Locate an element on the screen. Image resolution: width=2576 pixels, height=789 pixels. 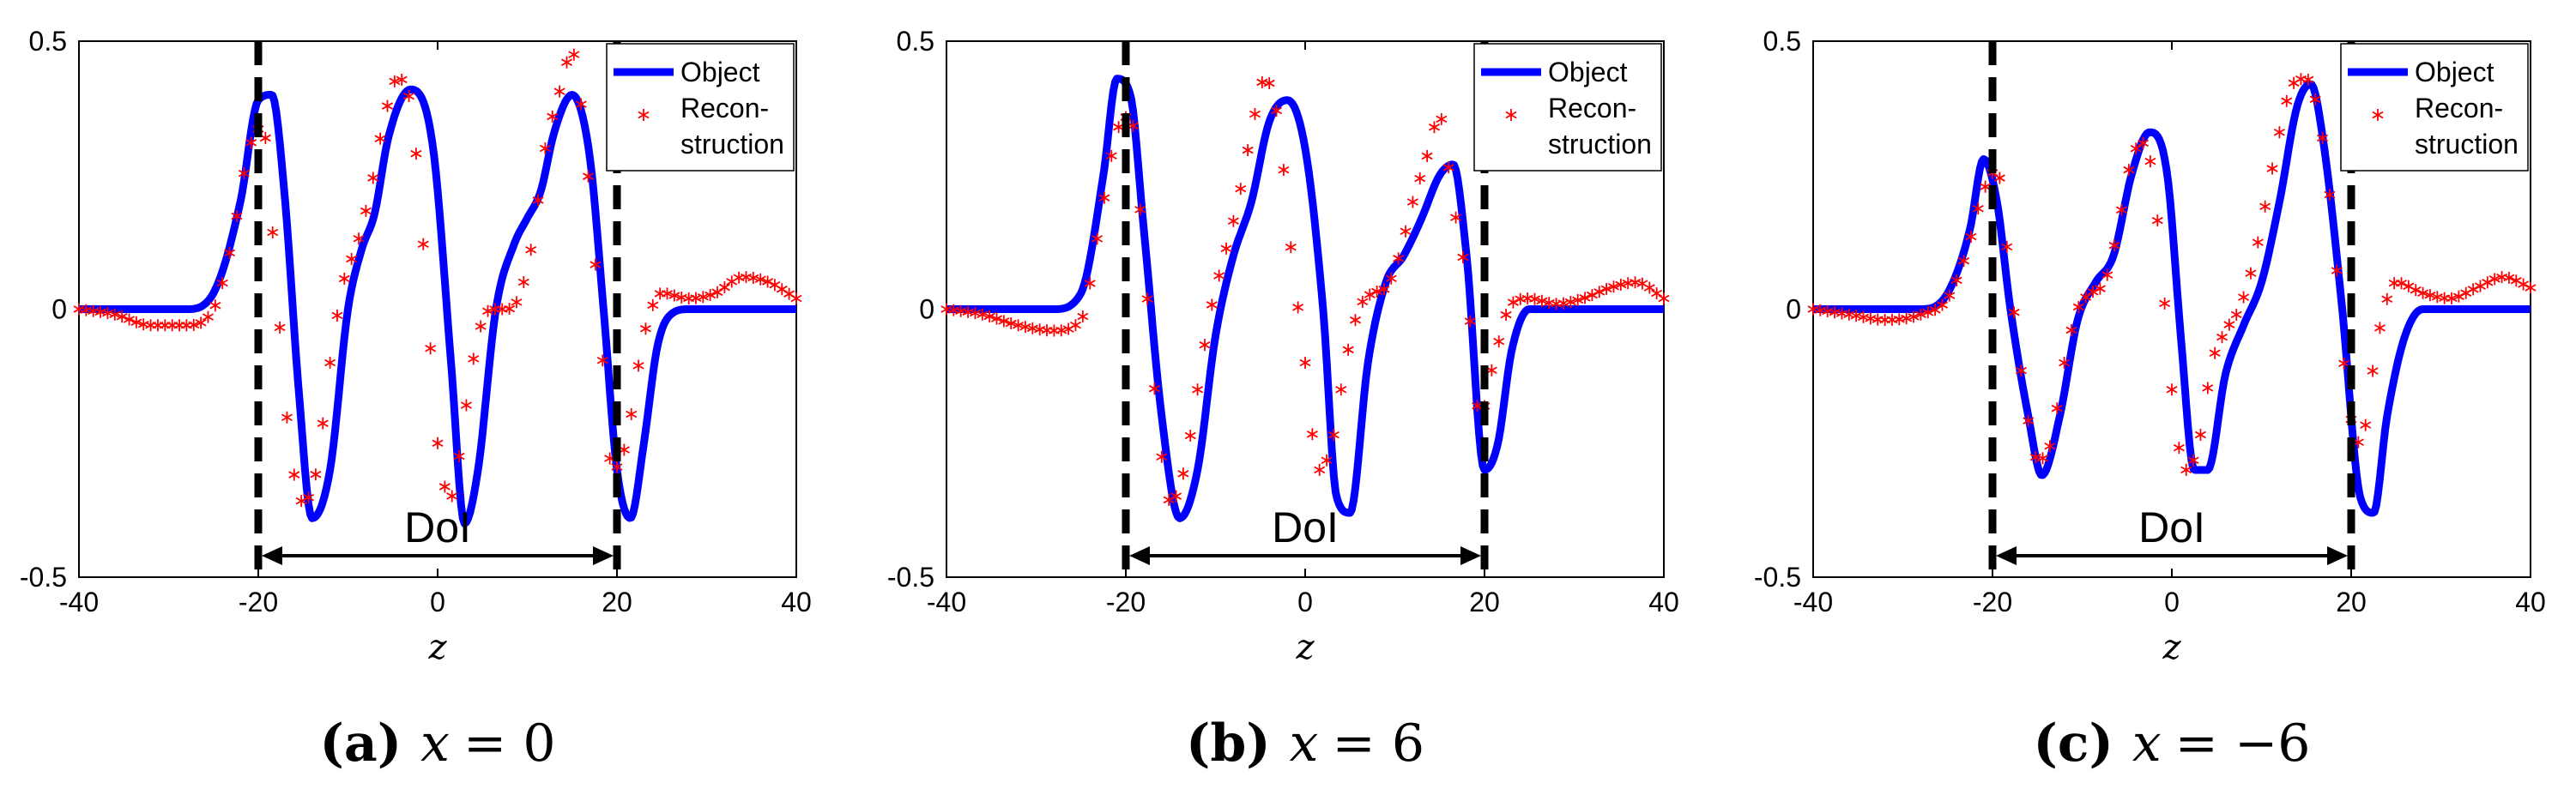
doi-arrow-head-left is located at coordinates (272, 556).